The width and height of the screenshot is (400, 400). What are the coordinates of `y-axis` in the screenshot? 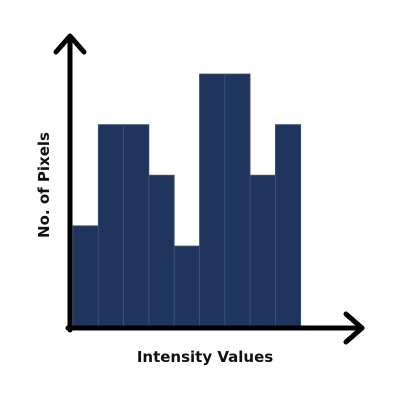 It's located at (70, 183).